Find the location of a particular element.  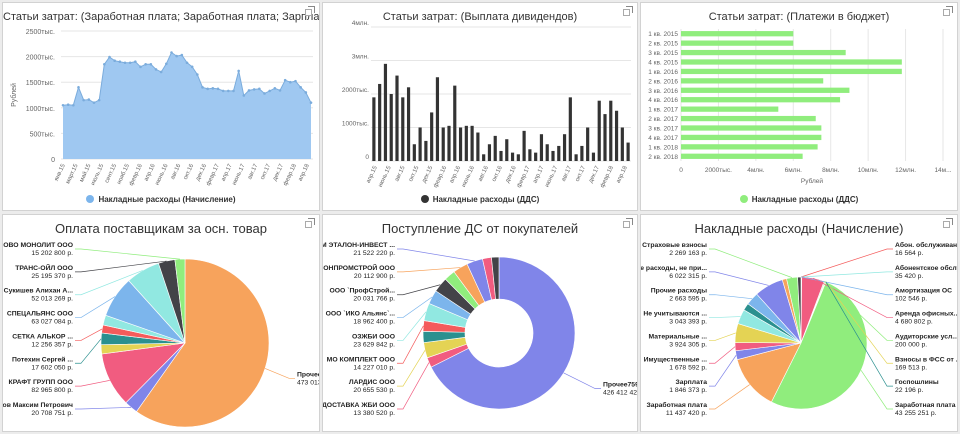

y-tick-label: 1500тыс. is located at coordinates (40, 83).